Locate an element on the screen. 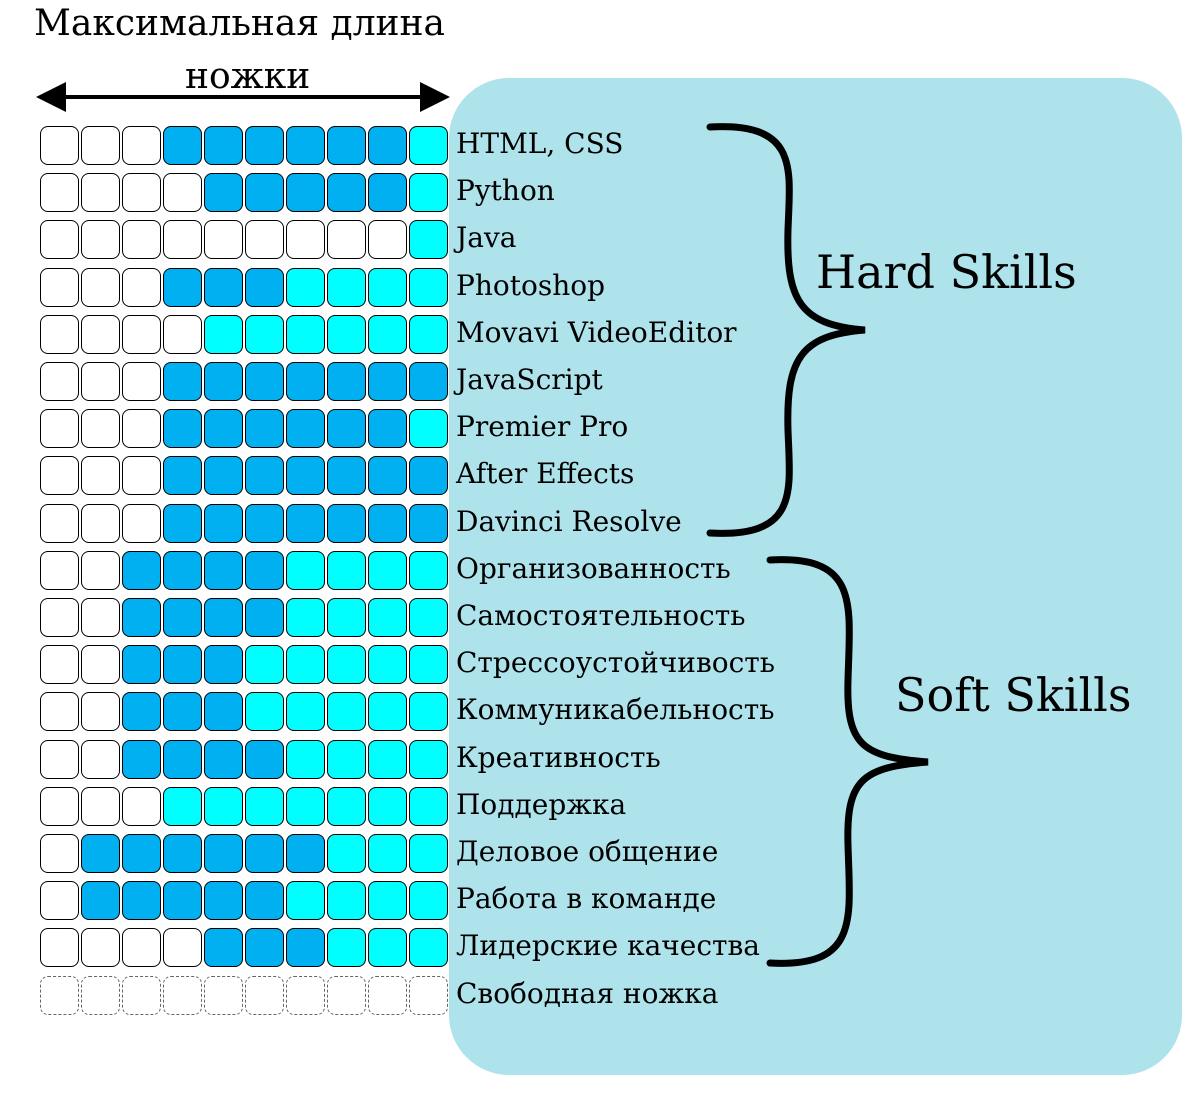 This screenshot has height=1095, width=1200. skill-label: Свободная ножка is located at coordinates (587, 993).